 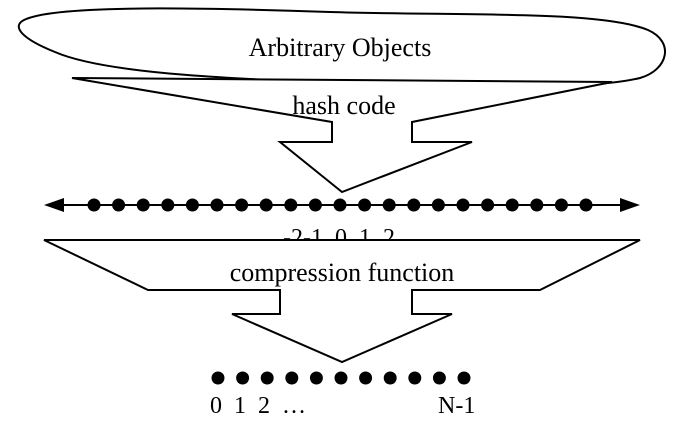 What do you see at coordinates (343, 105) in the screenshot?
I see `hash-code-label: hash code` at bounding box center [343, 105].